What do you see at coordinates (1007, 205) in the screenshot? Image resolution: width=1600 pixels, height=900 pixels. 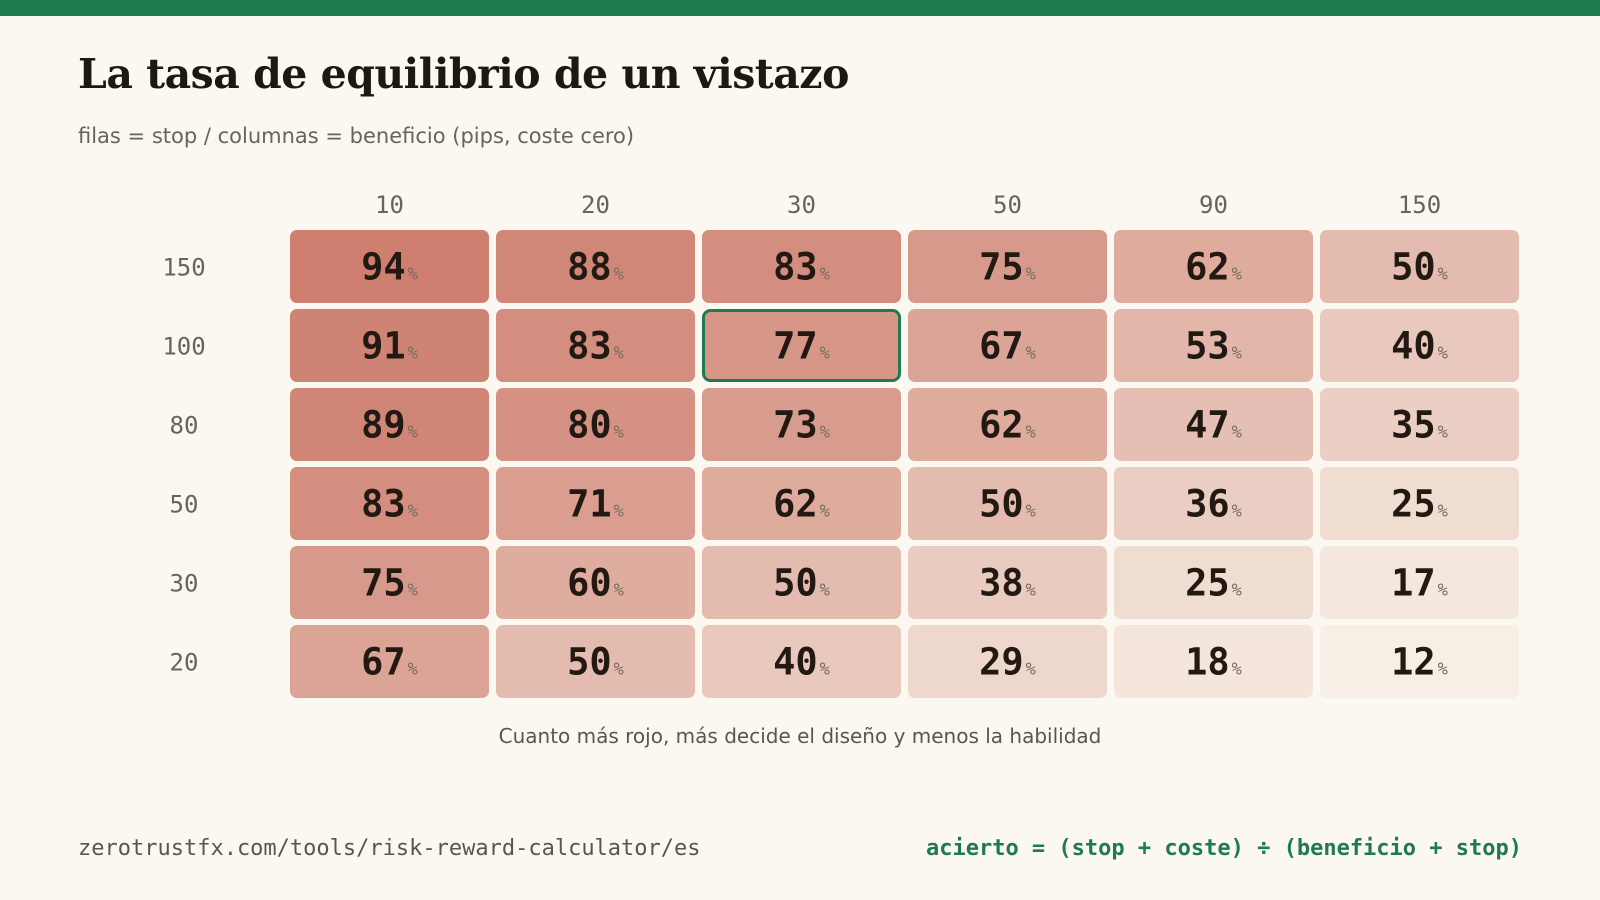 I see `column-label-50: 50` at bounding box center [1007, 205].